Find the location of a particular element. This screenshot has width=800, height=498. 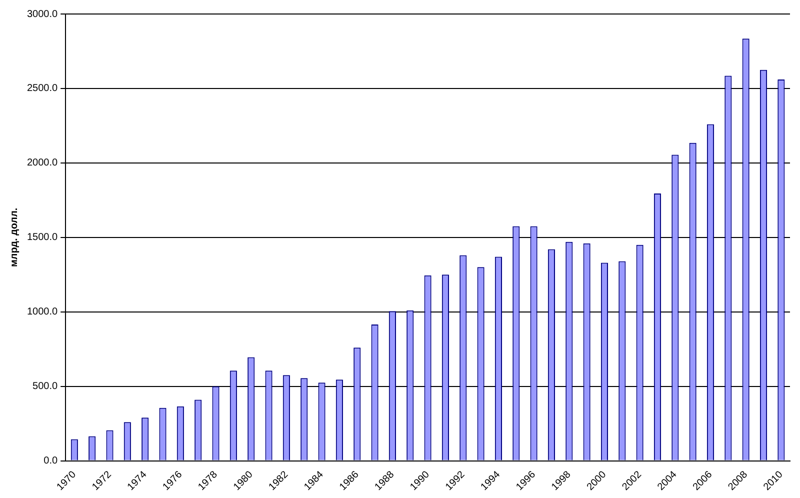

y-tick-label: 1500.0 is located at coordinates (42, 238).